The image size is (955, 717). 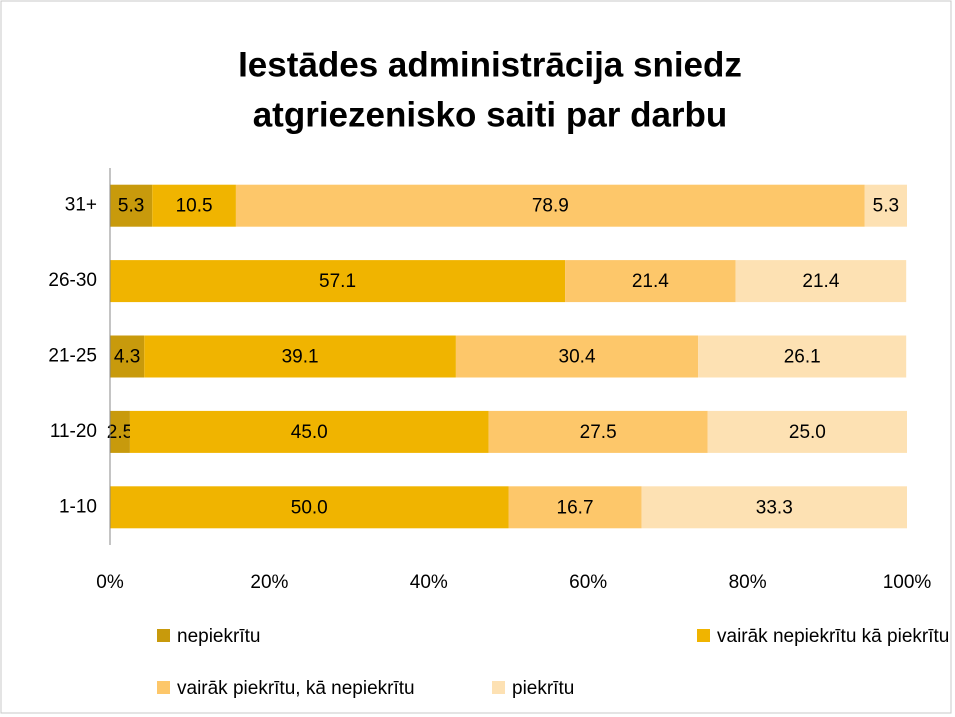 I want to click on data-label: 57.1, so click(x=337, y=281).